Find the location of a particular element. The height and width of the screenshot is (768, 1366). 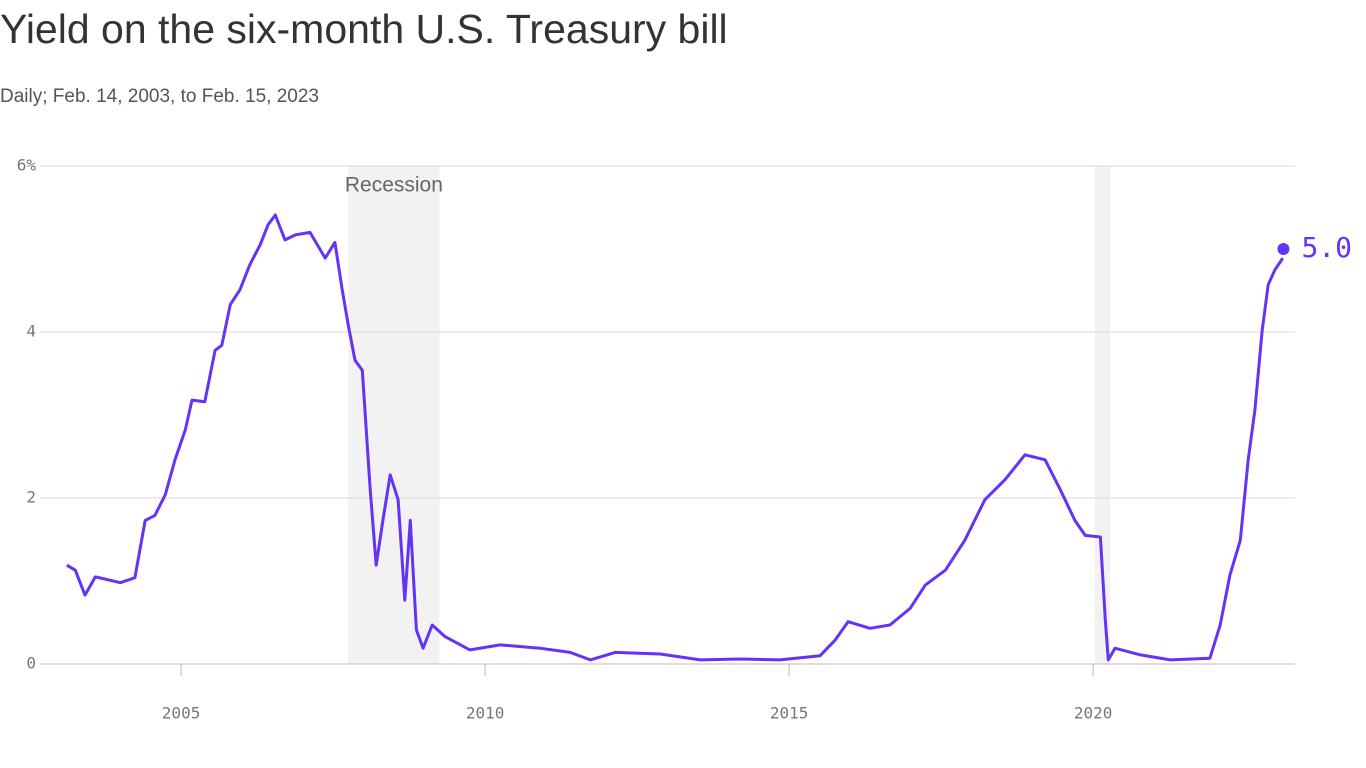

y-tick-label: 4 is located at coordinates (31, 331).